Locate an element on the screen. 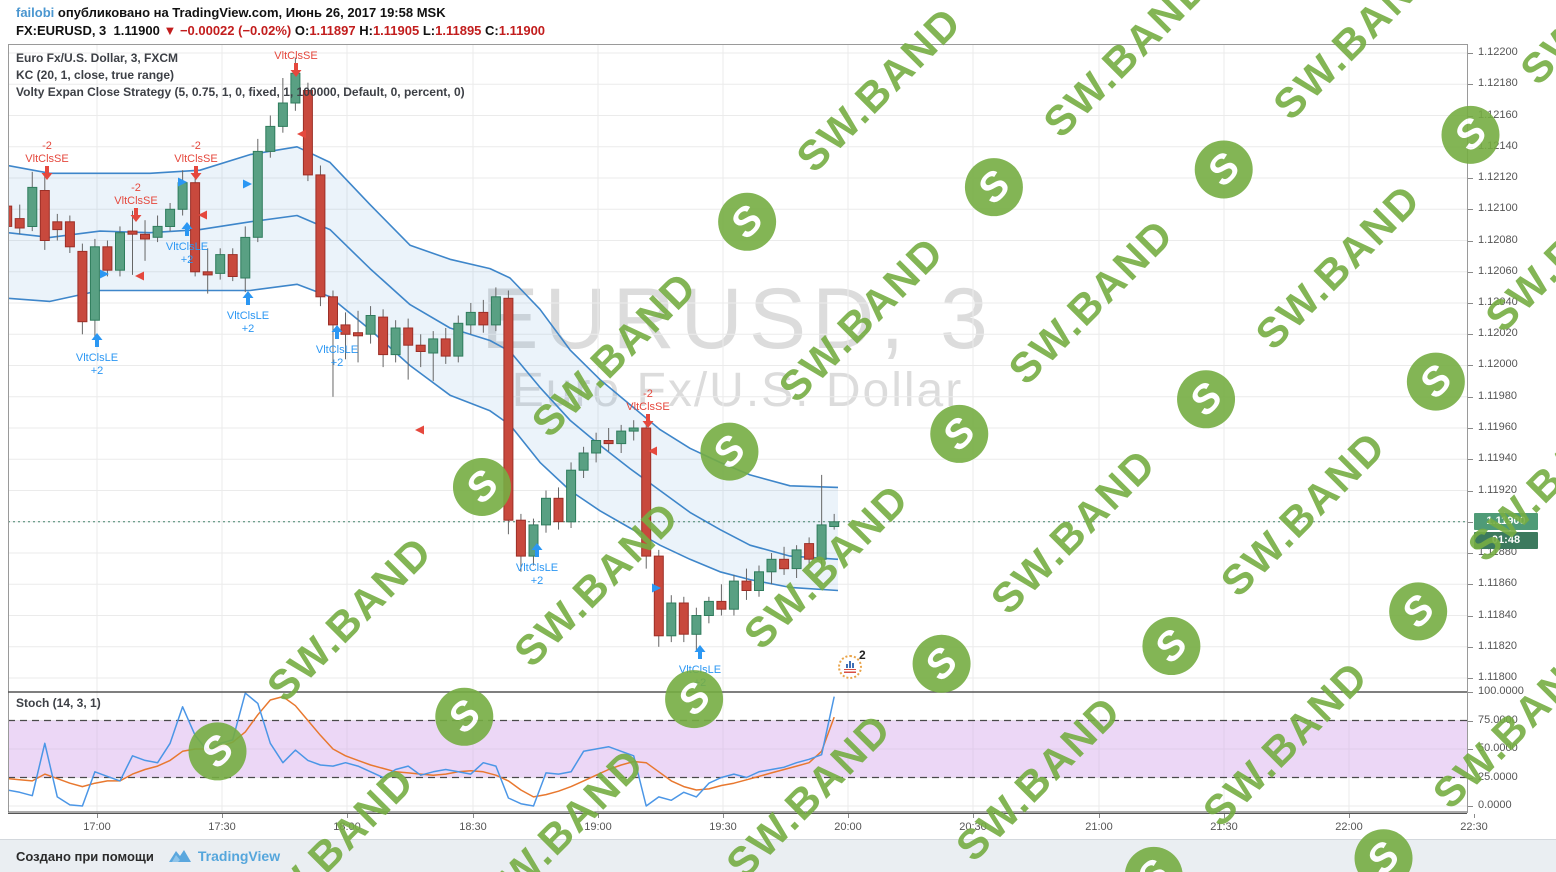 The width and height of the screenshot is (1556, 872). tradingview-link: TradingView is located at coordinates (224, 856).